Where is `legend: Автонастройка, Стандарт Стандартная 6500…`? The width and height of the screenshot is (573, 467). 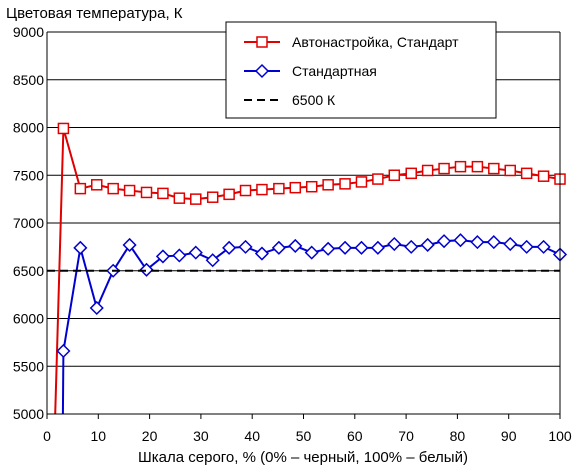
legend: Автонастройка, Стандарт Стандартная 6500… is located at coordinates (361, 70).